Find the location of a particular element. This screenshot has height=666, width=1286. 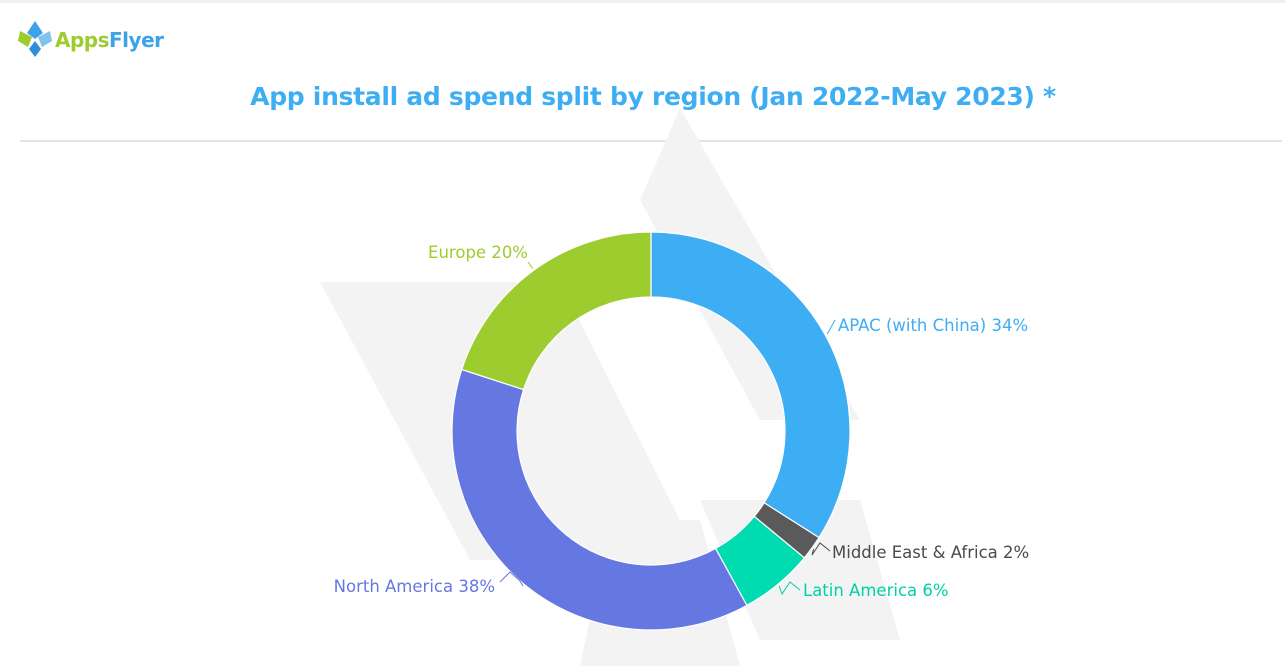

slice-north-america is located at coordinates (599, 499).